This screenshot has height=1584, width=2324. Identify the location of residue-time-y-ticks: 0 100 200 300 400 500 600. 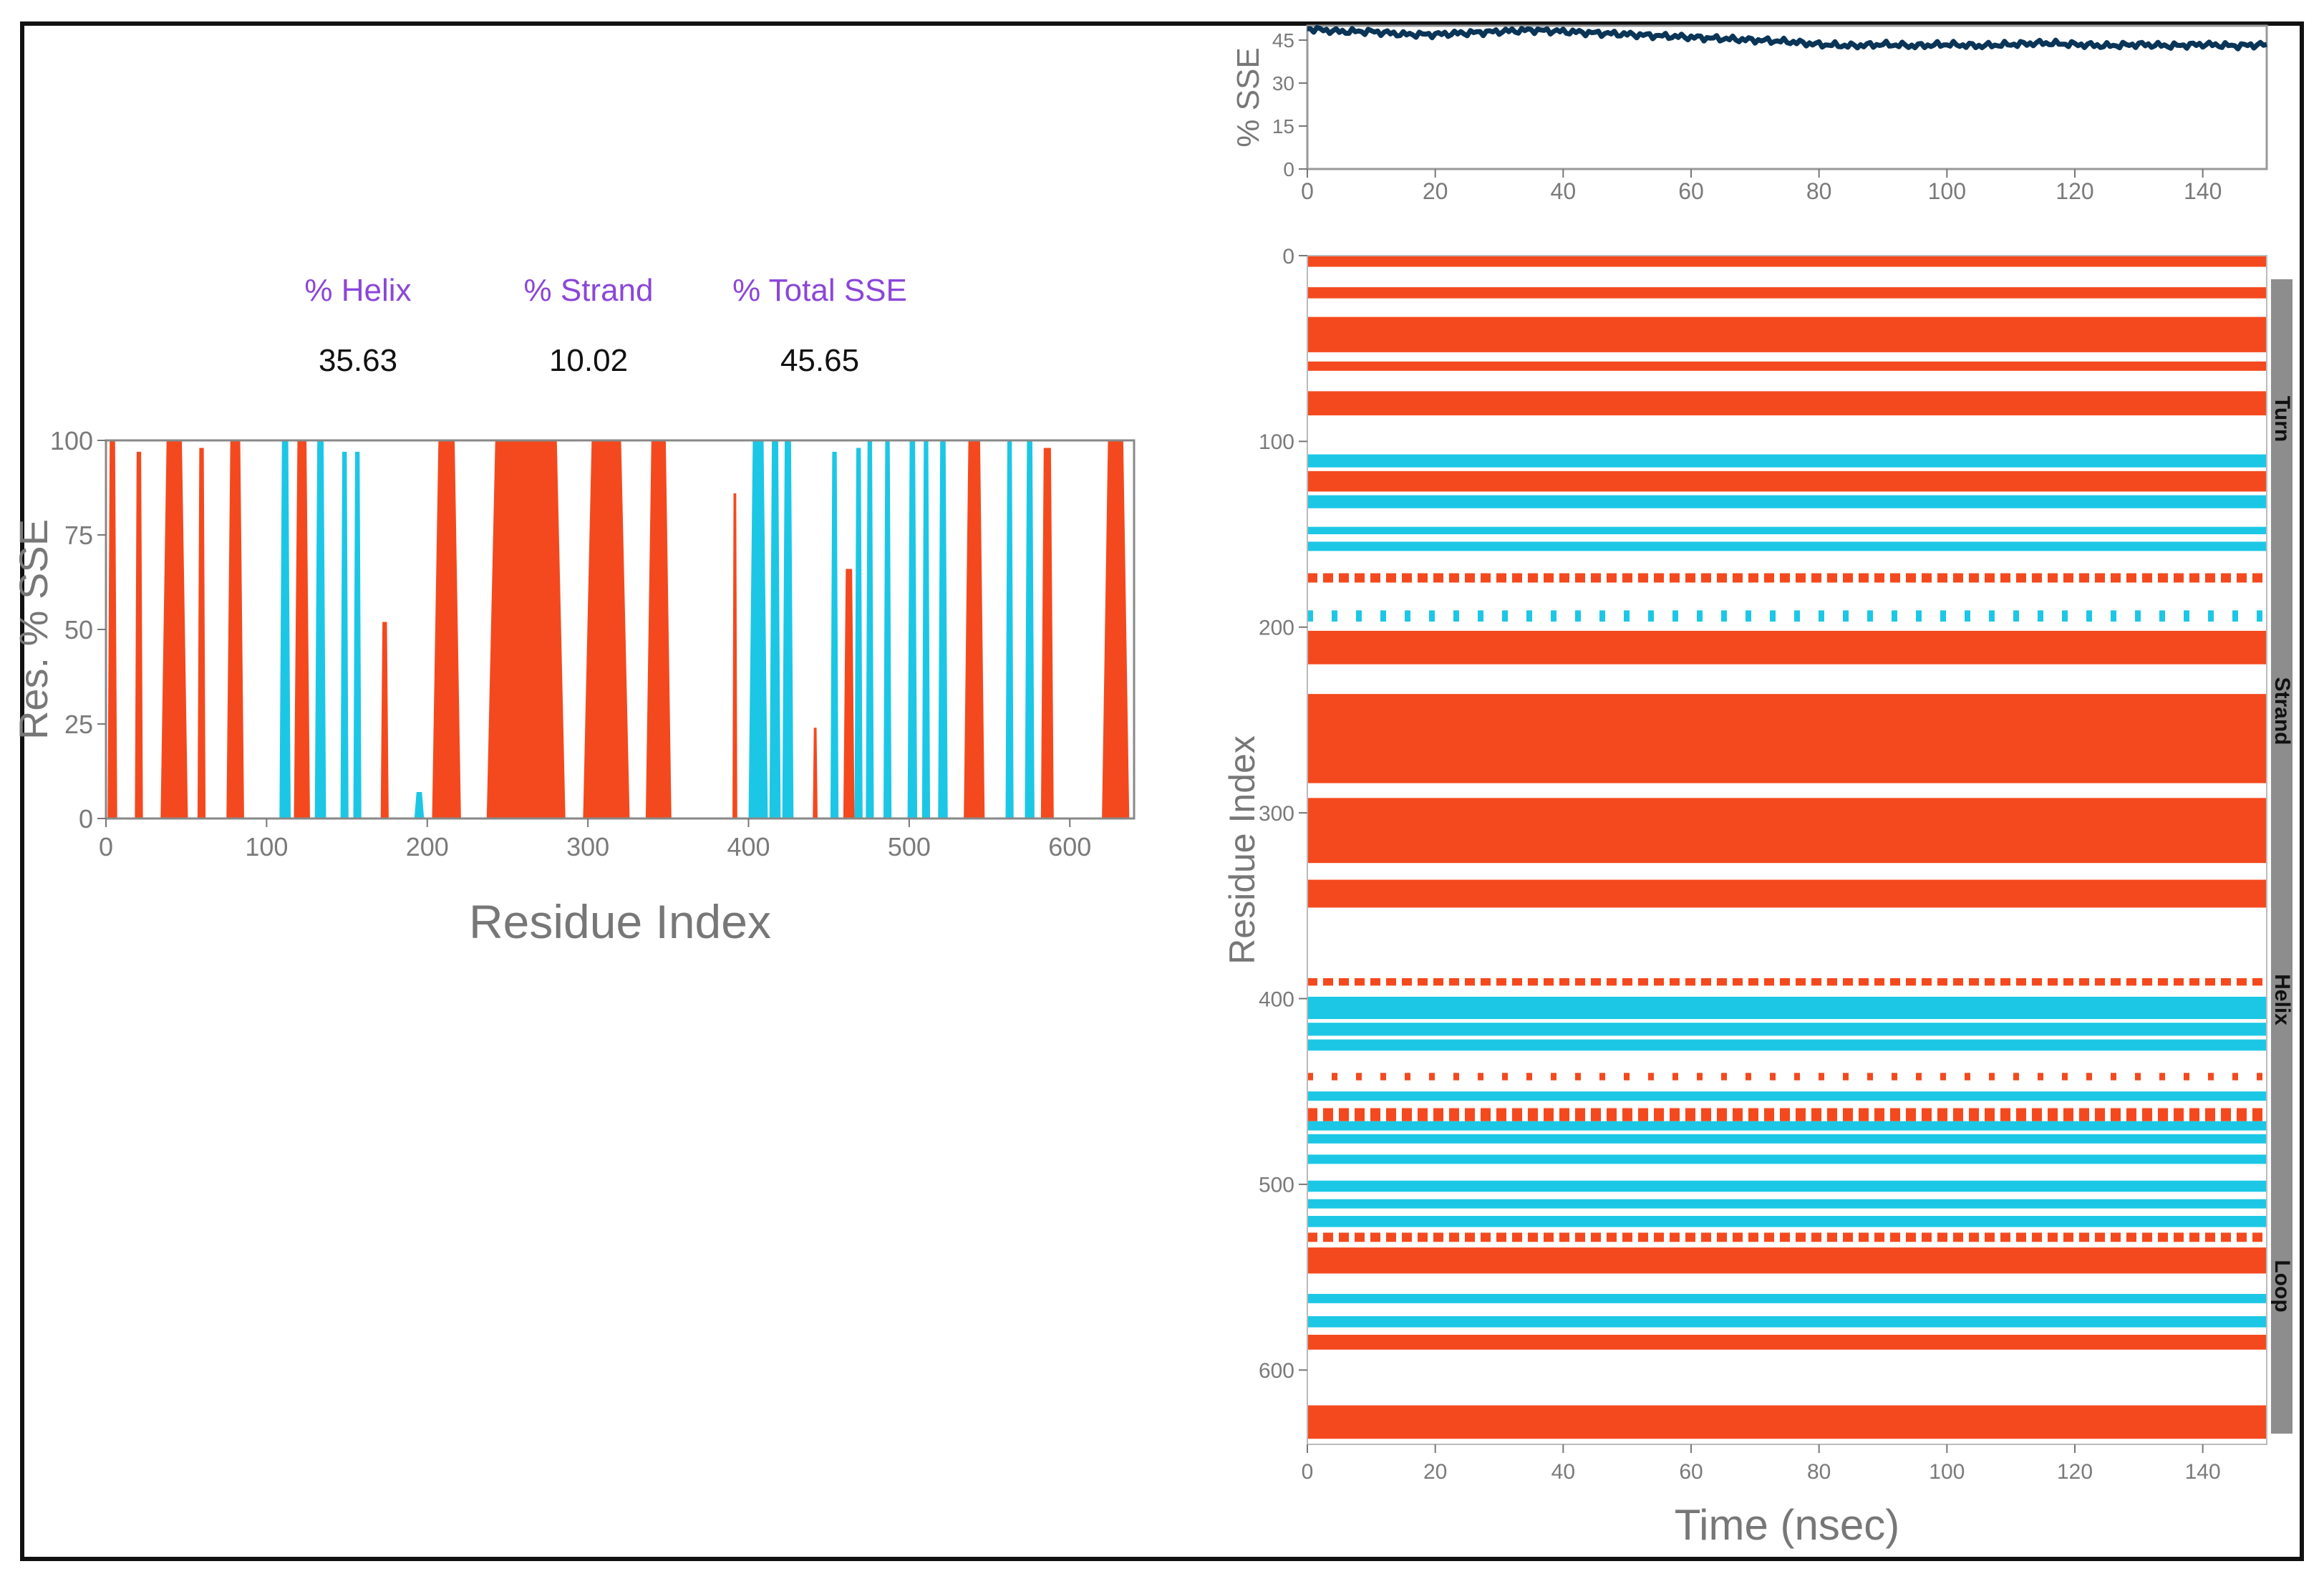
(1283, 814).